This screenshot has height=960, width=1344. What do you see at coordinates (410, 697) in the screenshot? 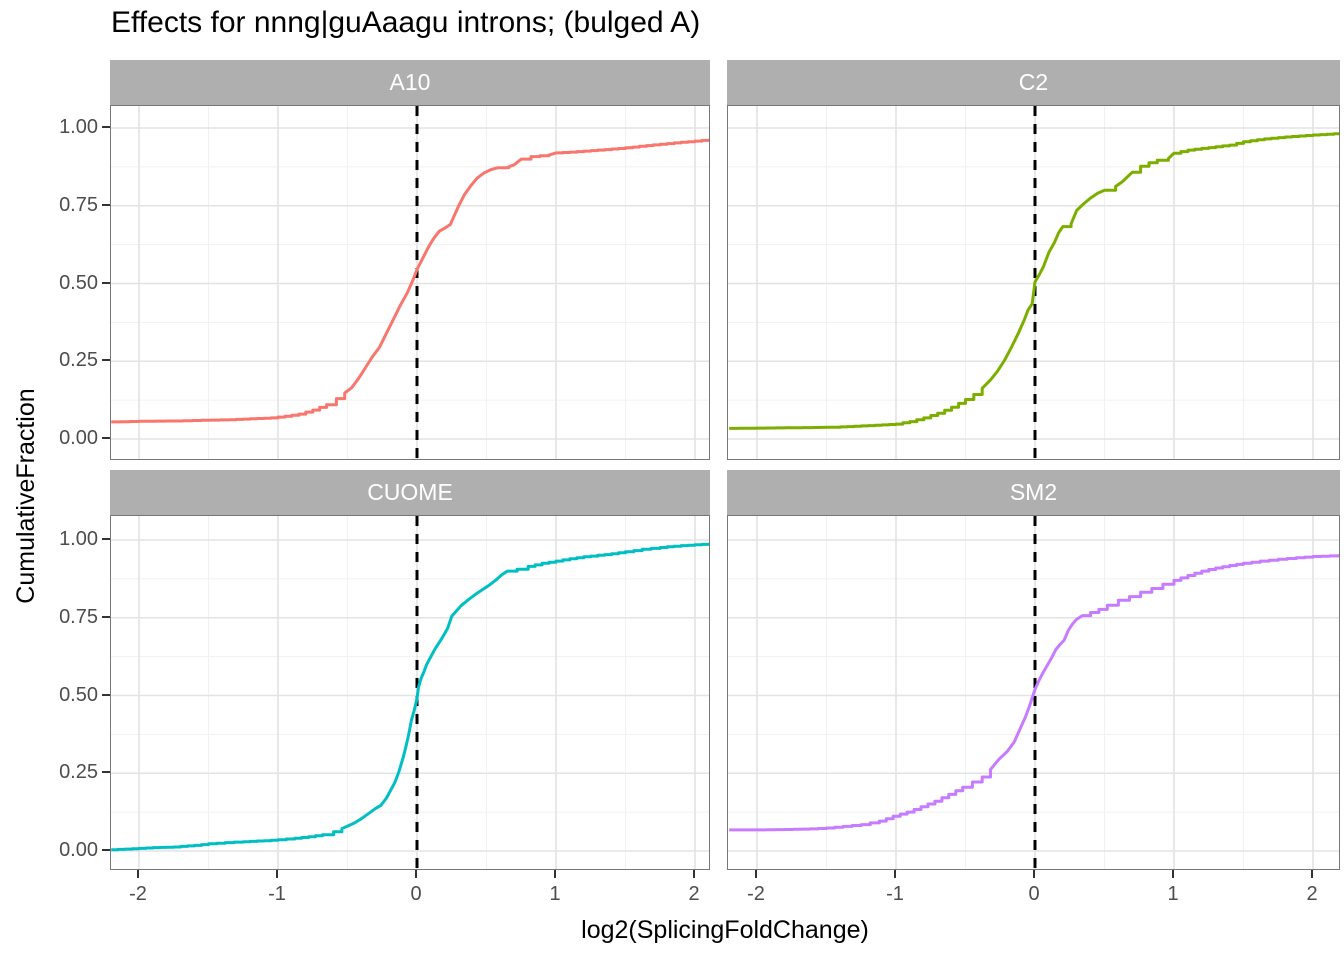
I see `ecdf-curve-cuome` at bounding box center [410, 697].